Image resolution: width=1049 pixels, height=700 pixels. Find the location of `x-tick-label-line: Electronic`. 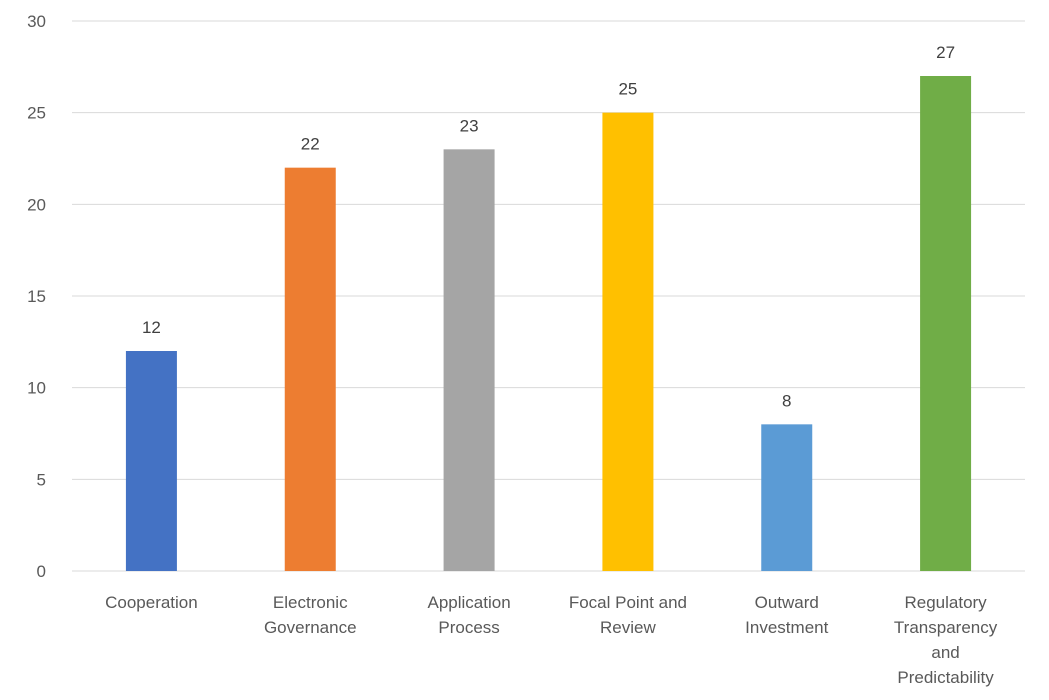

x-tick-label-line: Electronic is located at coordinates (310, 602).